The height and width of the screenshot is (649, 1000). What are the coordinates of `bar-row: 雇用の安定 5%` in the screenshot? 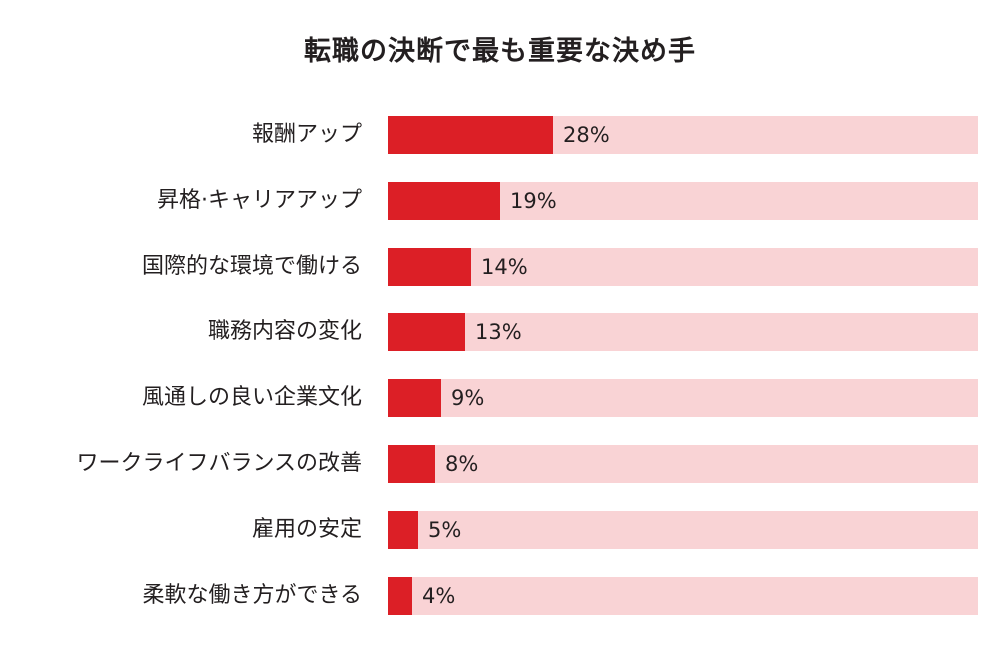 It's located at (500, 530).